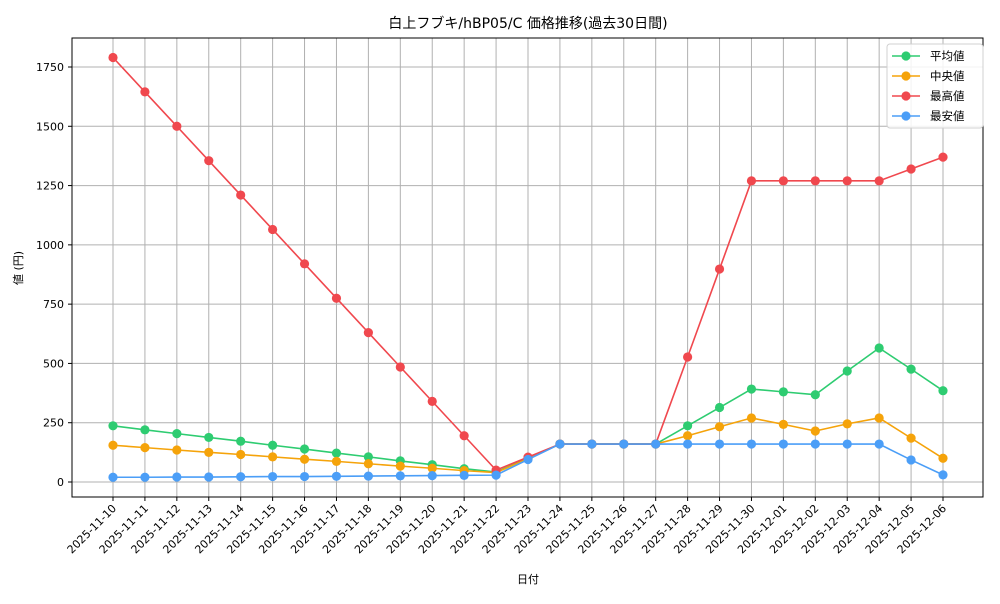  What do you see at coordinates (527, 23) in the screenshot?
I see `chart-title: 白上フブキ/hBP05/C 価格推移(過去30日間)` at bounding box center [527, 23].